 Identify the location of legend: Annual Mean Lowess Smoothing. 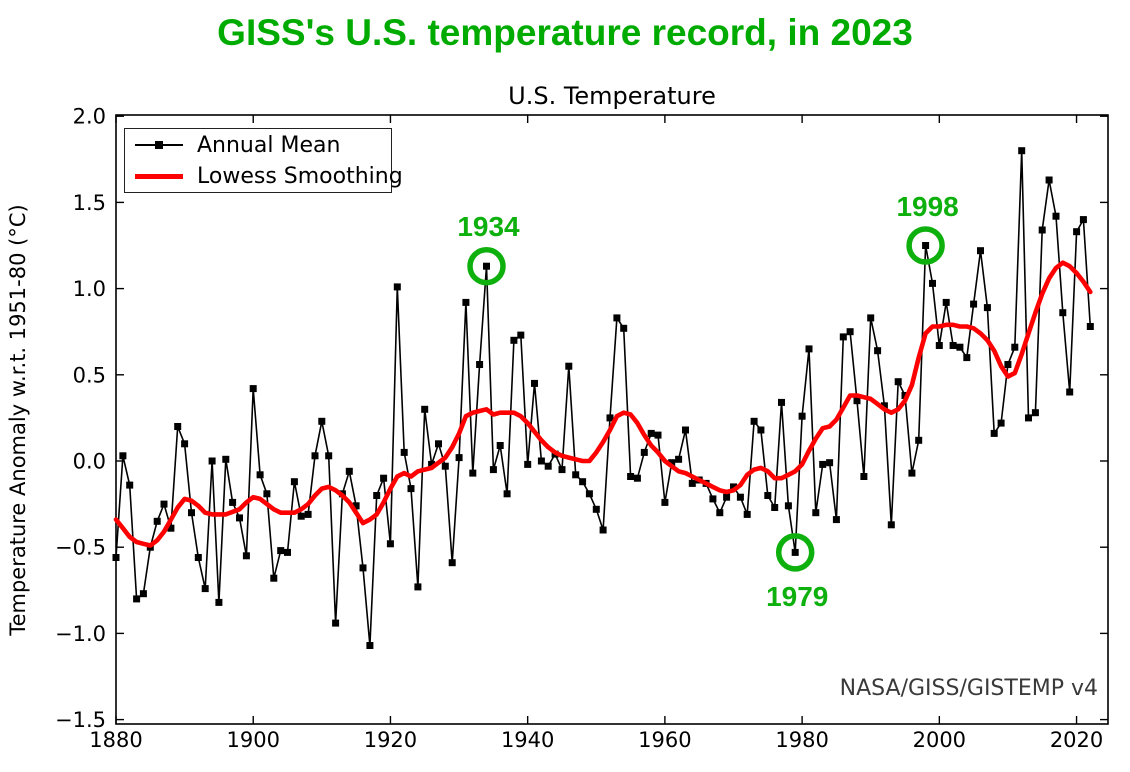
(263, 160).